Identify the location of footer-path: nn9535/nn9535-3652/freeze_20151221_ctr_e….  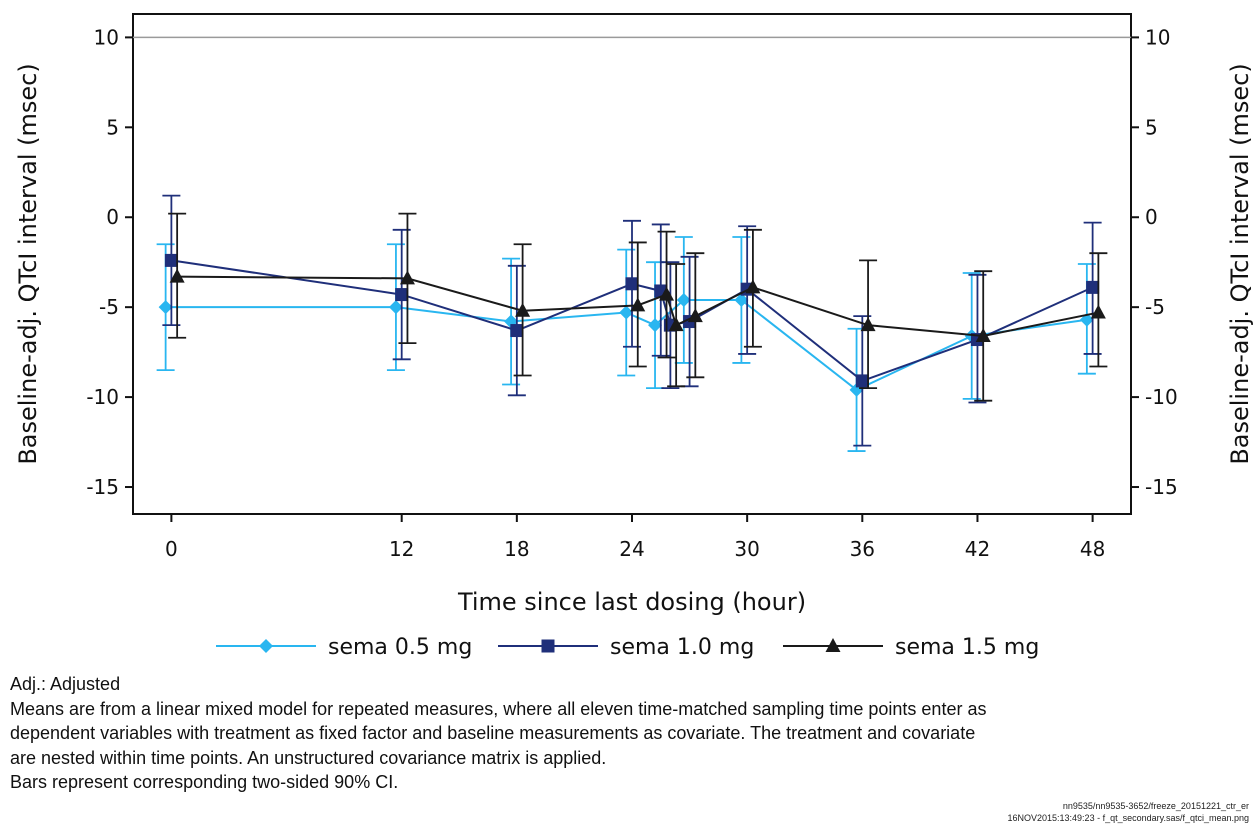
(1155, 806).